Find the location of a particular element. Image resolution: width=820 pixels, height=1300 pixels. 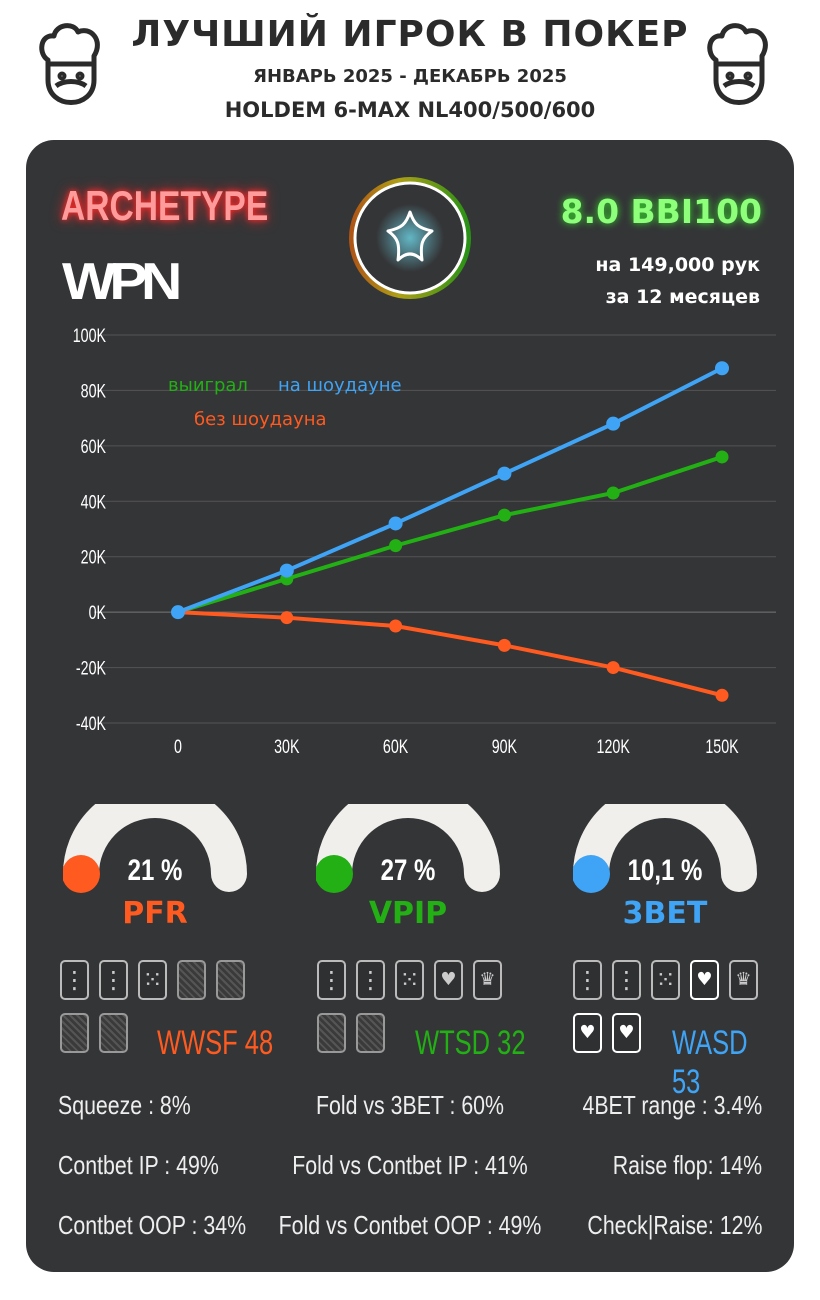

winrate: 8.0 BBI100 is located at coordinates (661, 211).